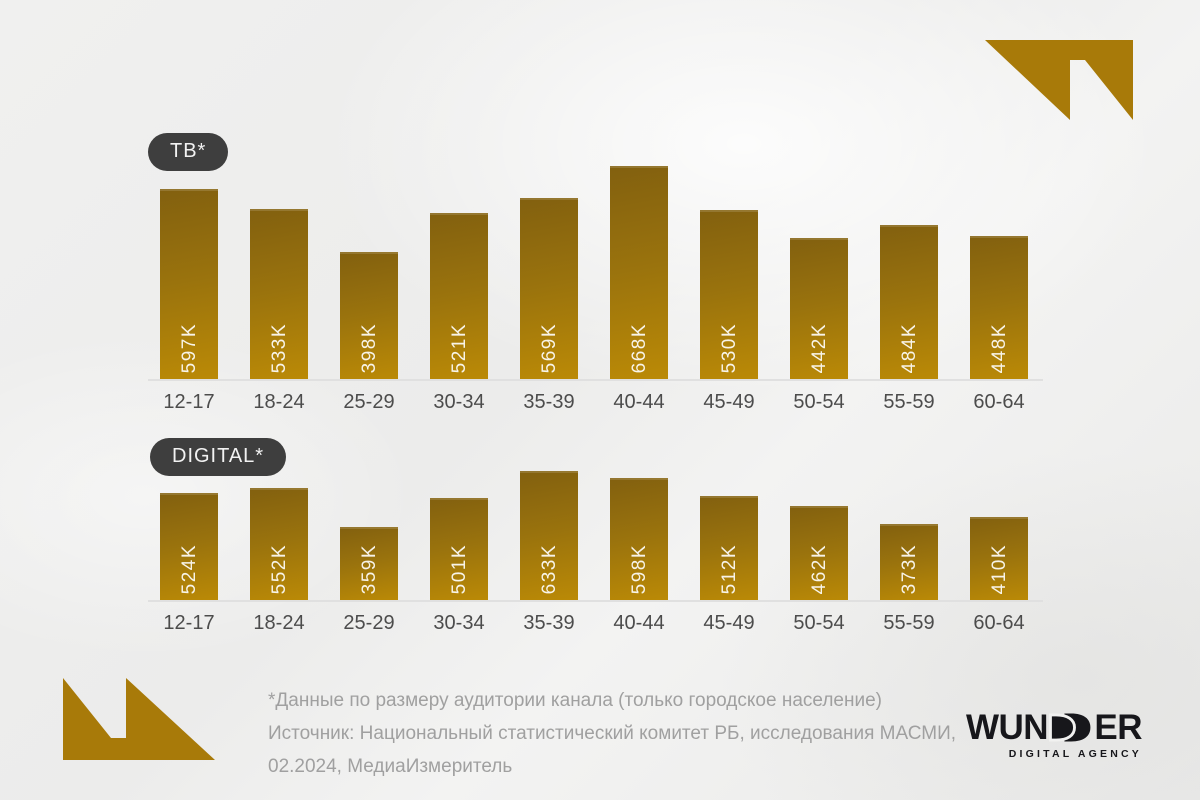  What do you see at coordinates (639, 347) in the screenshot?
I see `bar-value-label: 668K` at bounding box center [639, 347].